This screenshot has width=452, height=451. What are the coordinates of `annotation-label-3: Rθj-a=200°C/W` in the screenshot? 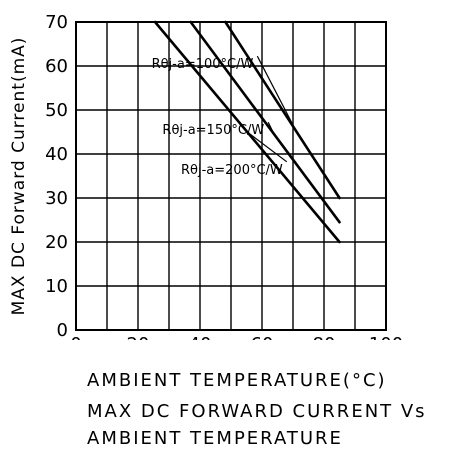 It's located at (232, 170).